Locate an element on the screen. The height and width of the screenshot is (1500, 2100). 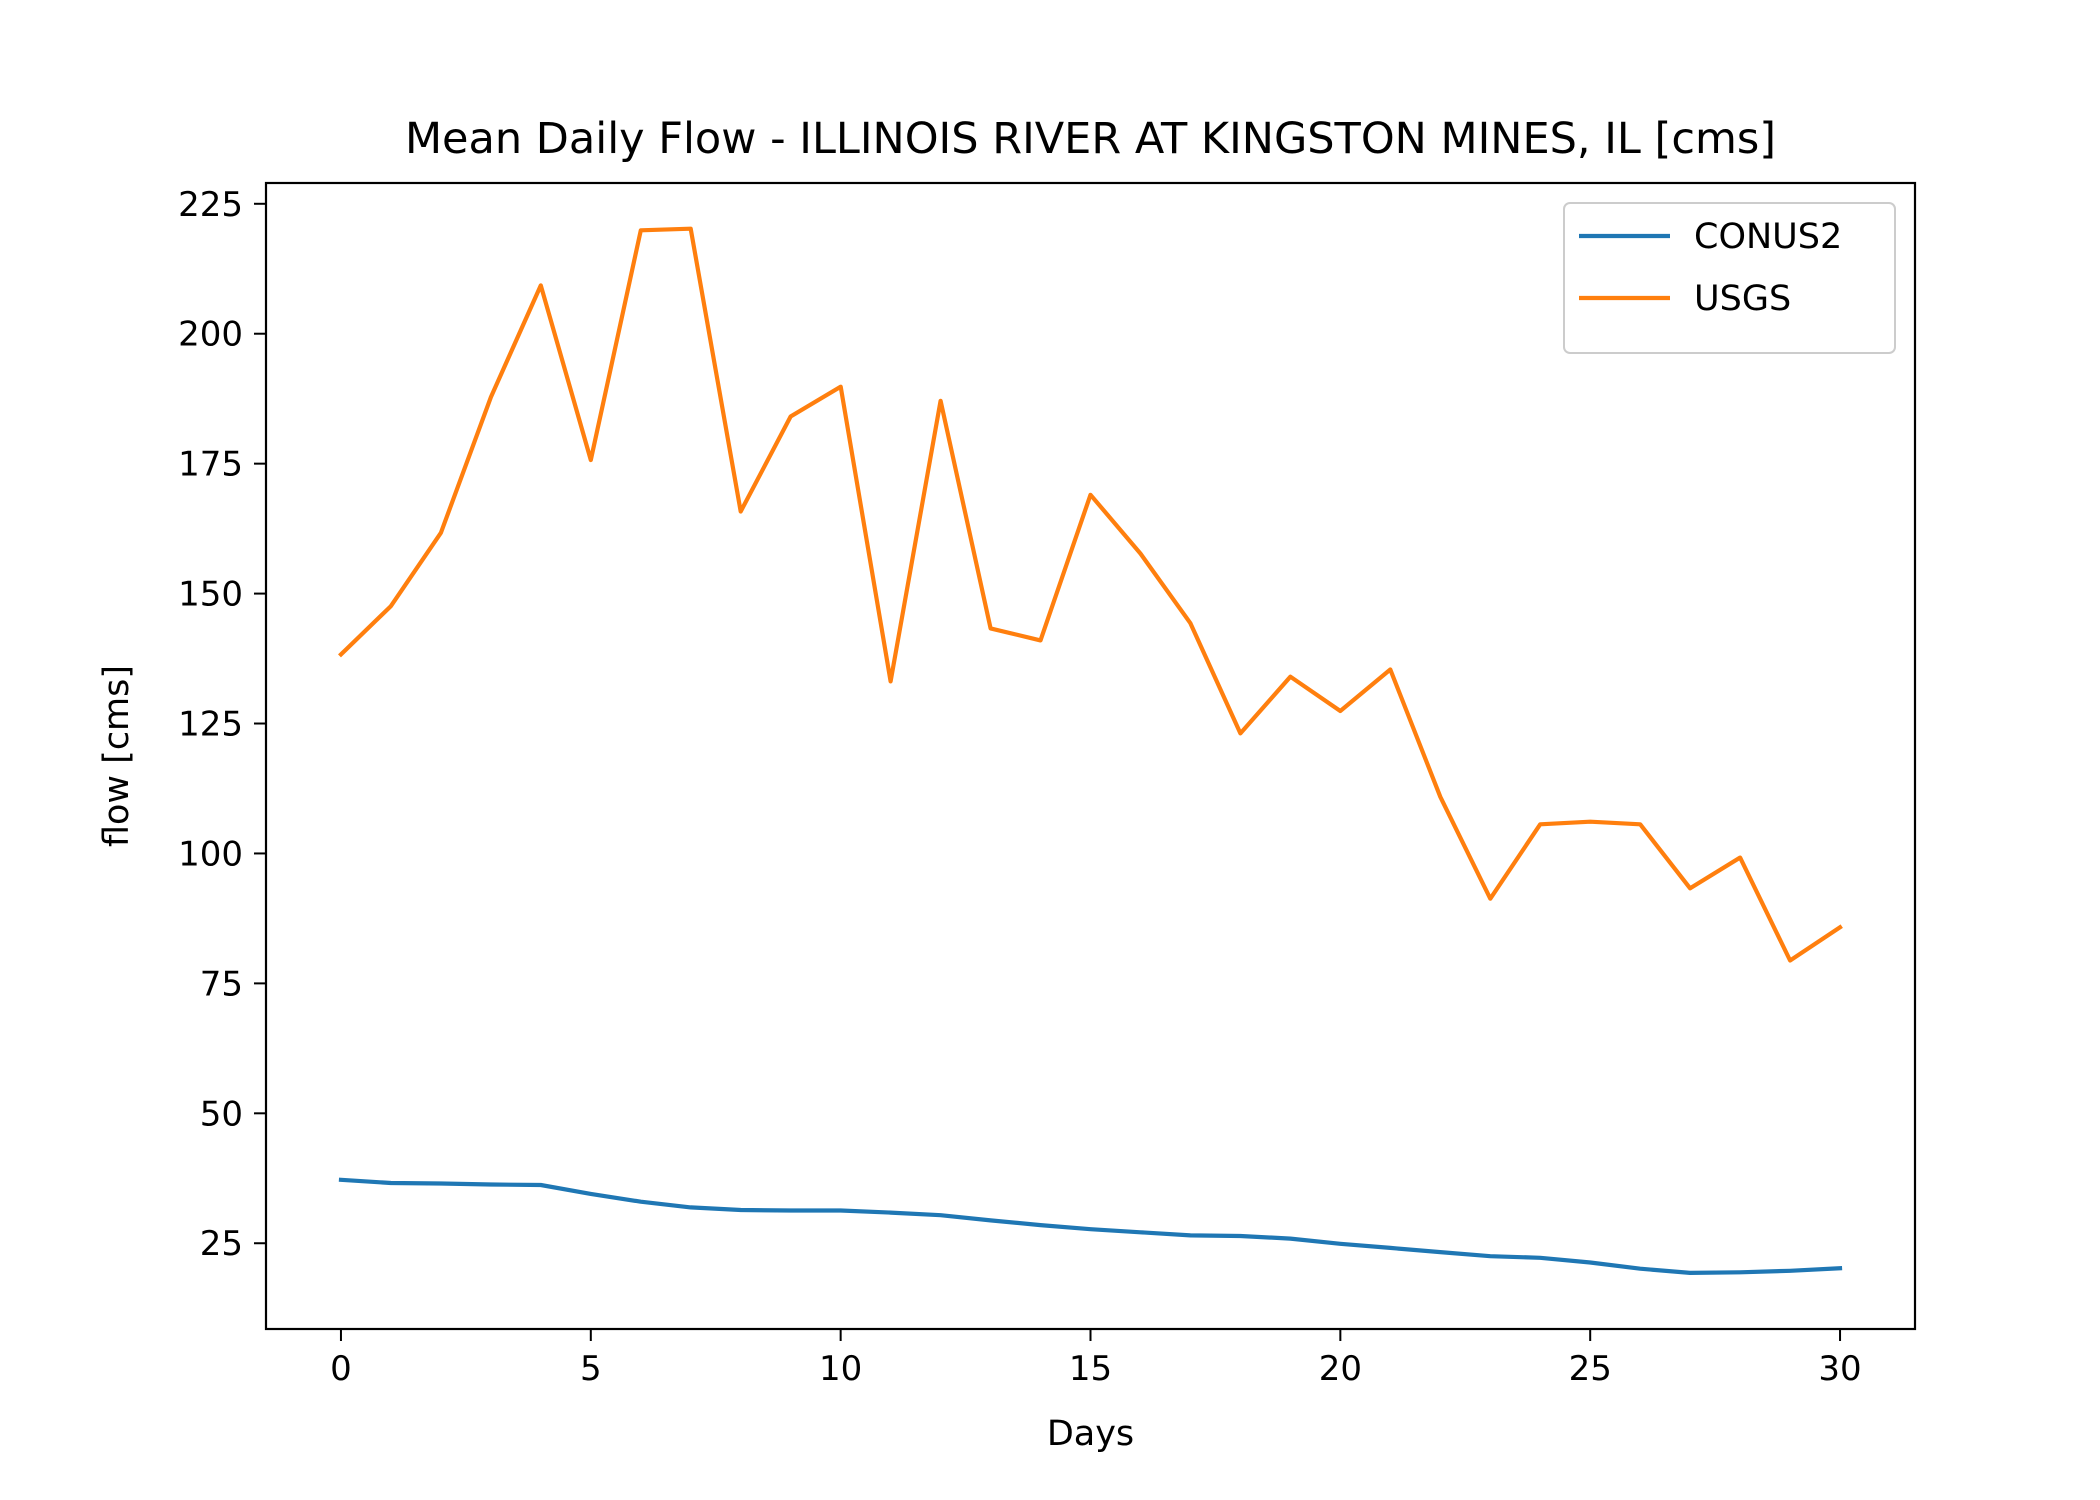
x-axis-label: Days is located at coordinates (1090, 1434).